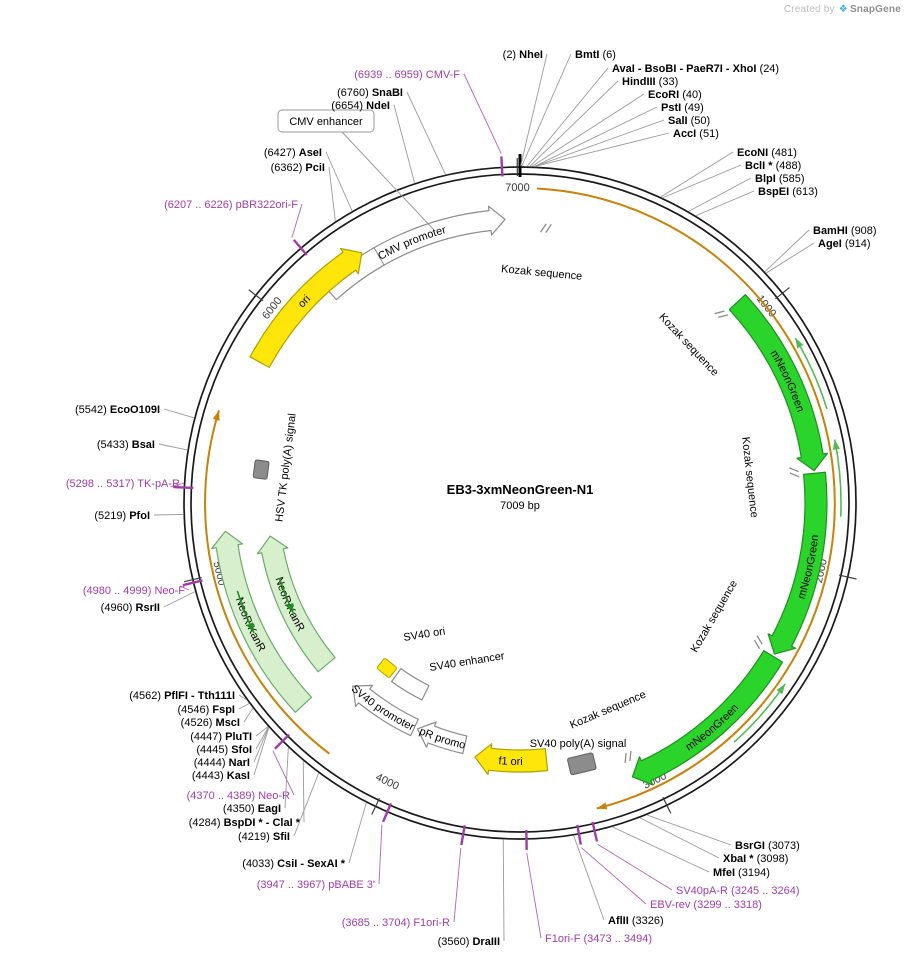  Describe the element at coordinates (788, 192) in the screenshot. I see `restriction-site-label: BspEI (613)` at that location.